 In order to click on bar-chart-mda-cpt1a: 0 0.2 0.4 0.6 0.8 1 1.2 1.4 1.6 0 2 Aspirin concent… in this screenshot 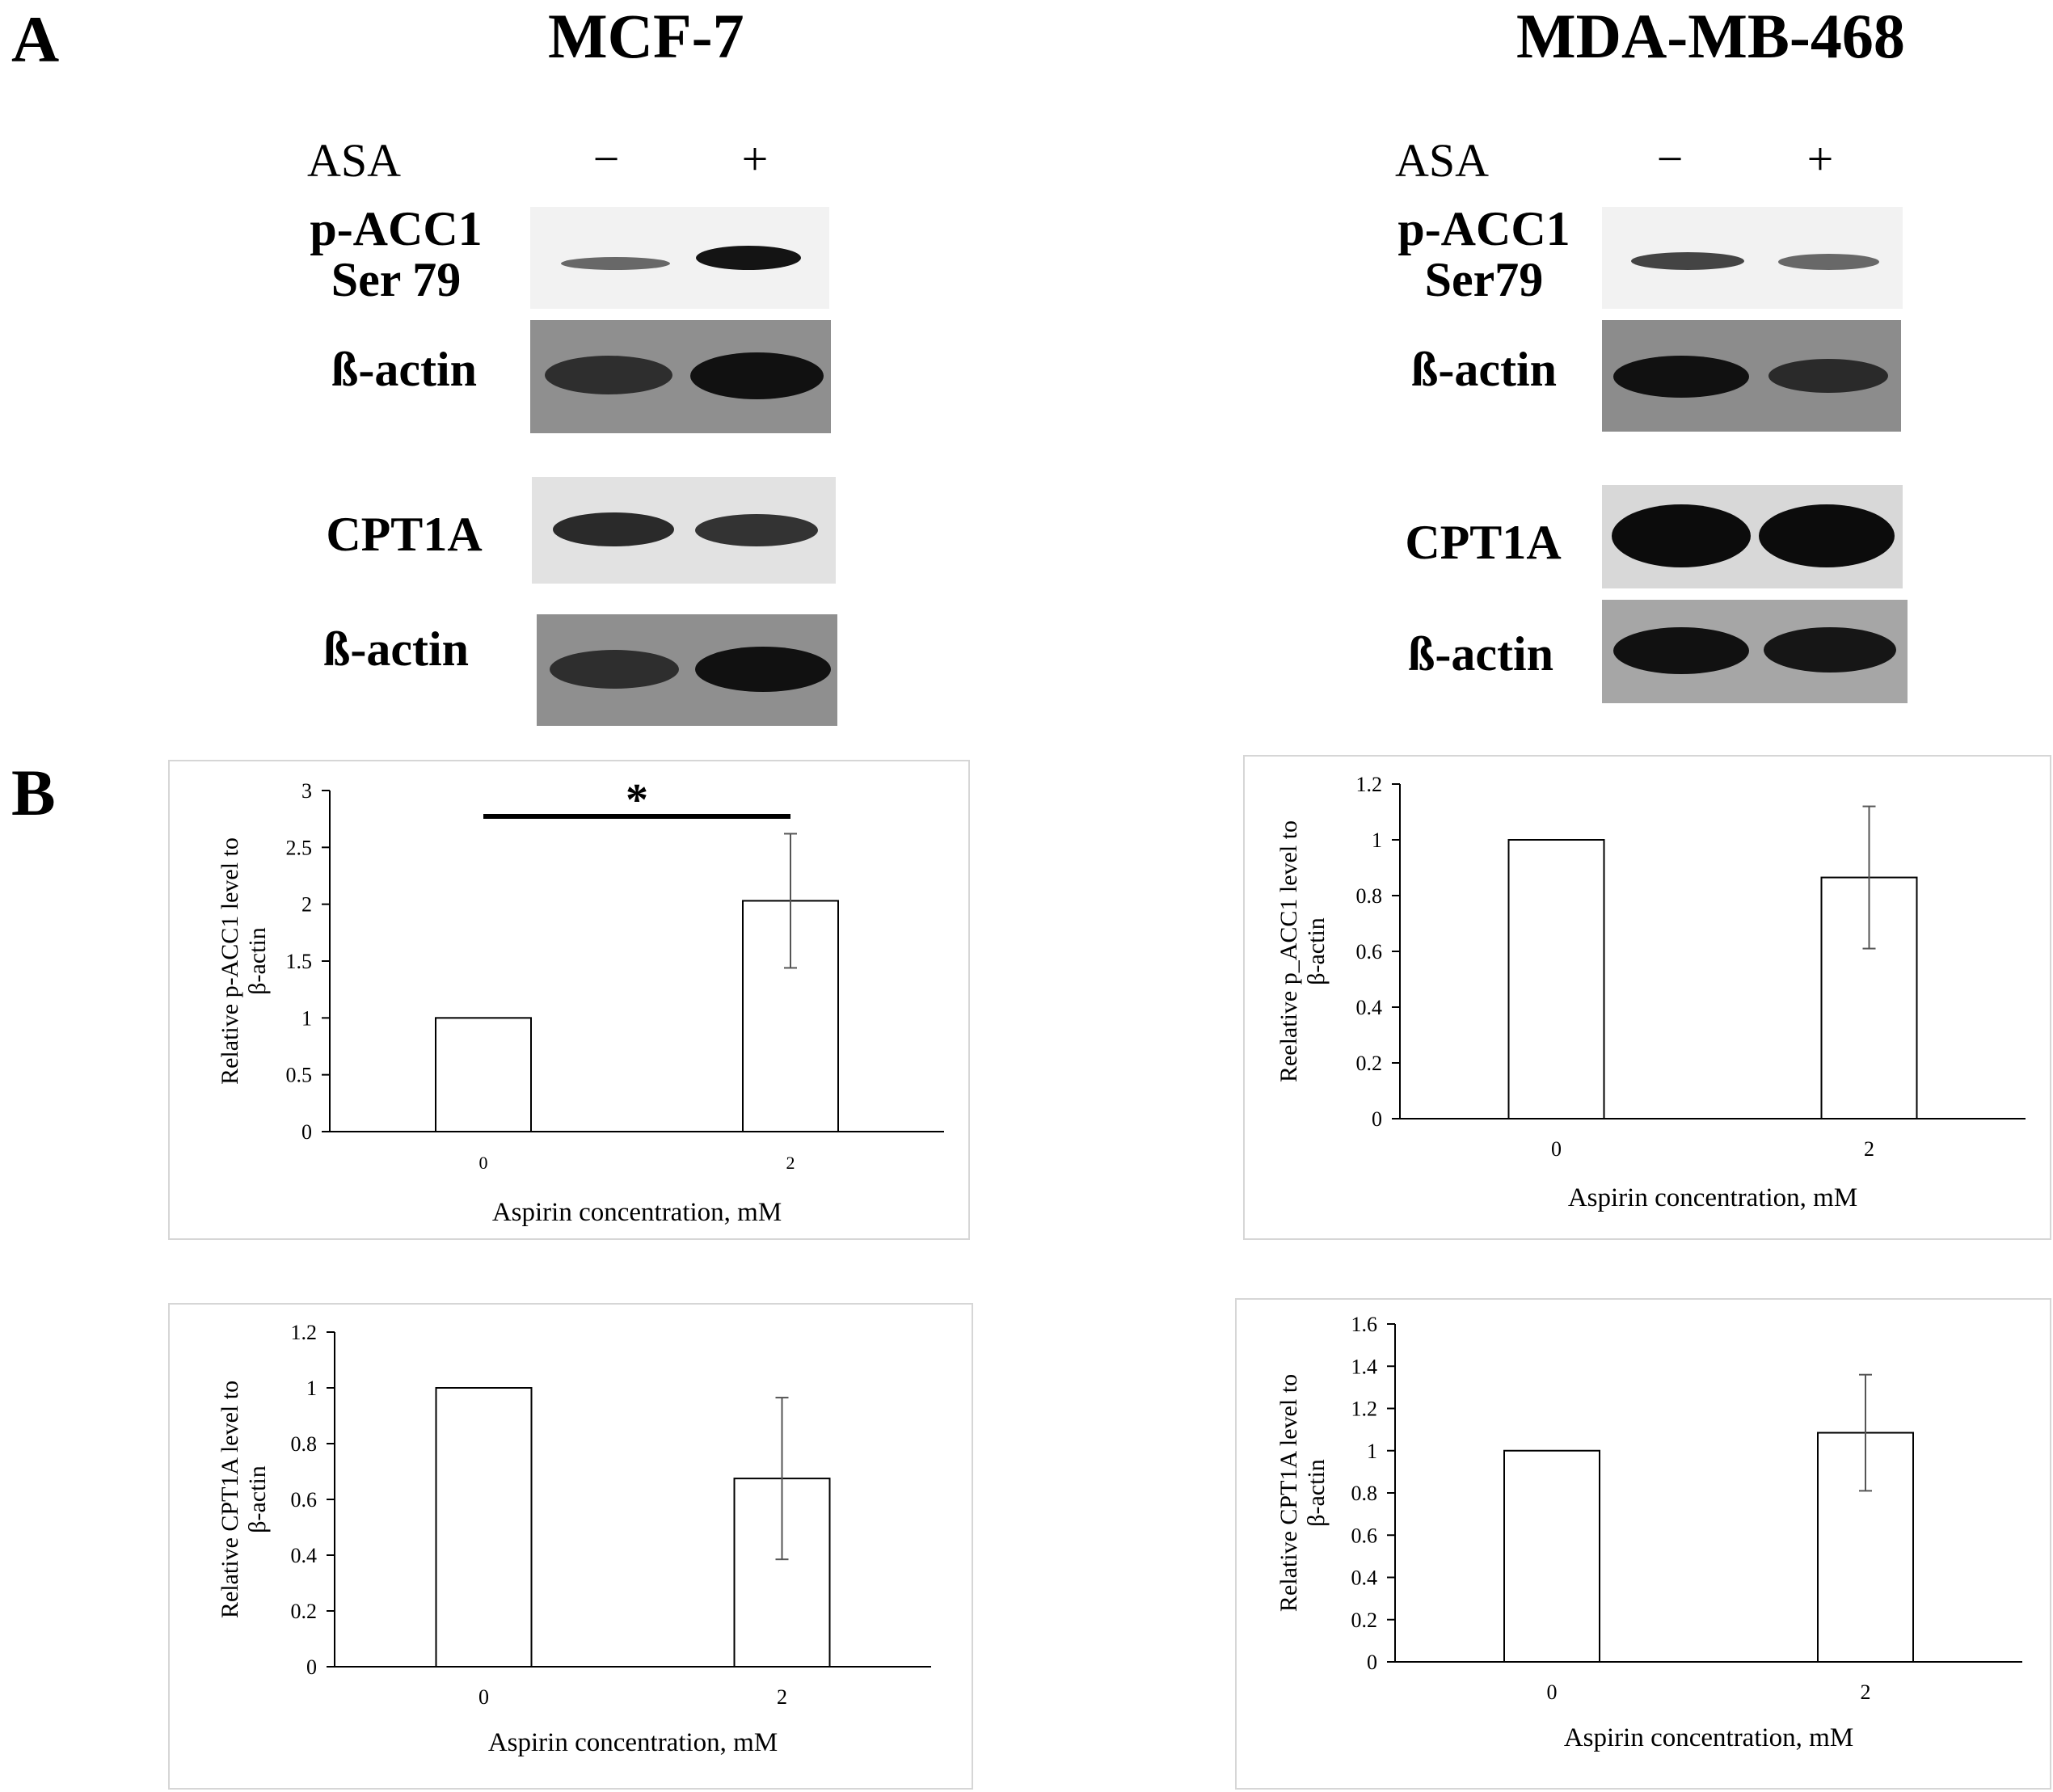, I will do `click(1648, 1532)`.